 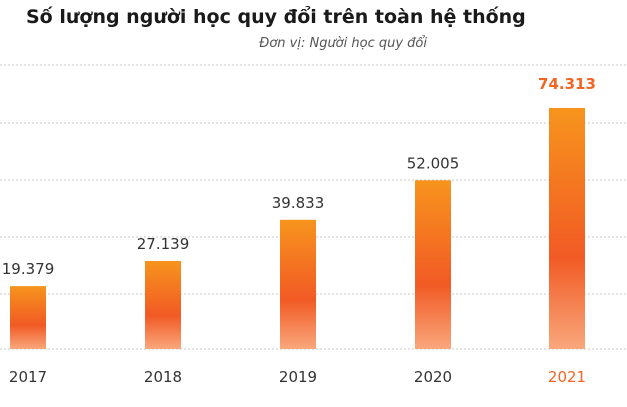 What do you see at coordinates (298, 284) in the screenshot?
I see `bar-2019` at bounding box center [298, 284].